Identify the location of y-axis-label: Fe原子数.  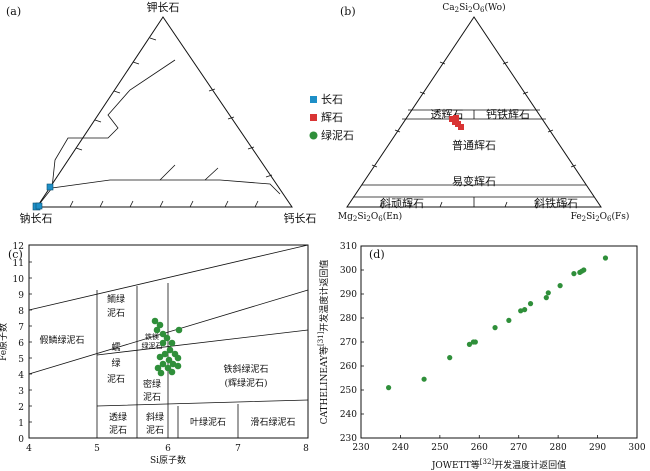
(4, 342).